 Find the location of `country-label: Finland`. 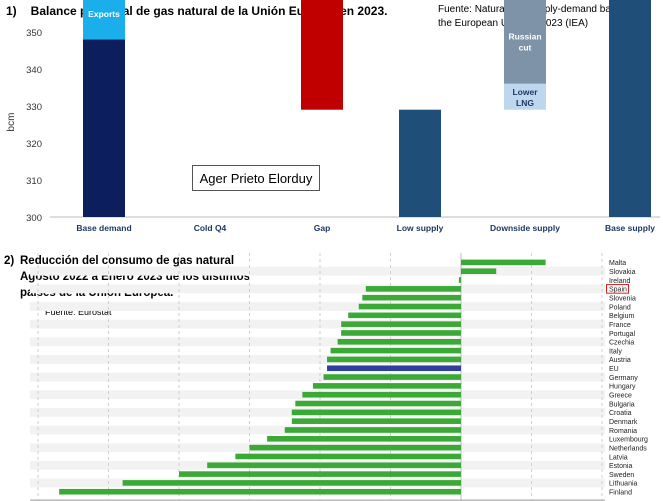

country-label: Finland is located at coordinates (620, 493).